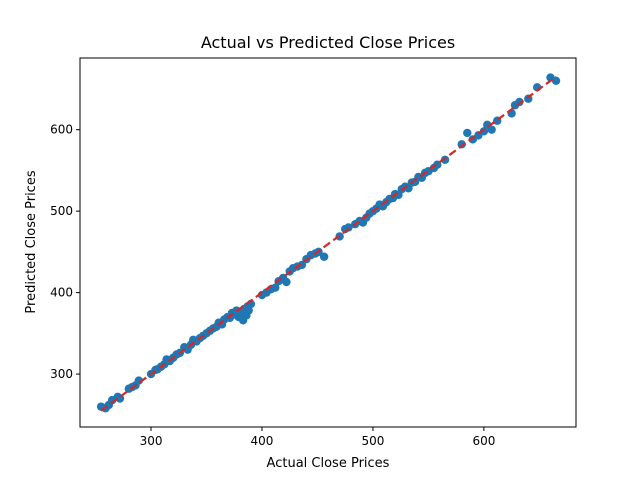  Describe the element at coordinates (262, 441) in the screenshot. I see `x-tick-label: 400` at that location.